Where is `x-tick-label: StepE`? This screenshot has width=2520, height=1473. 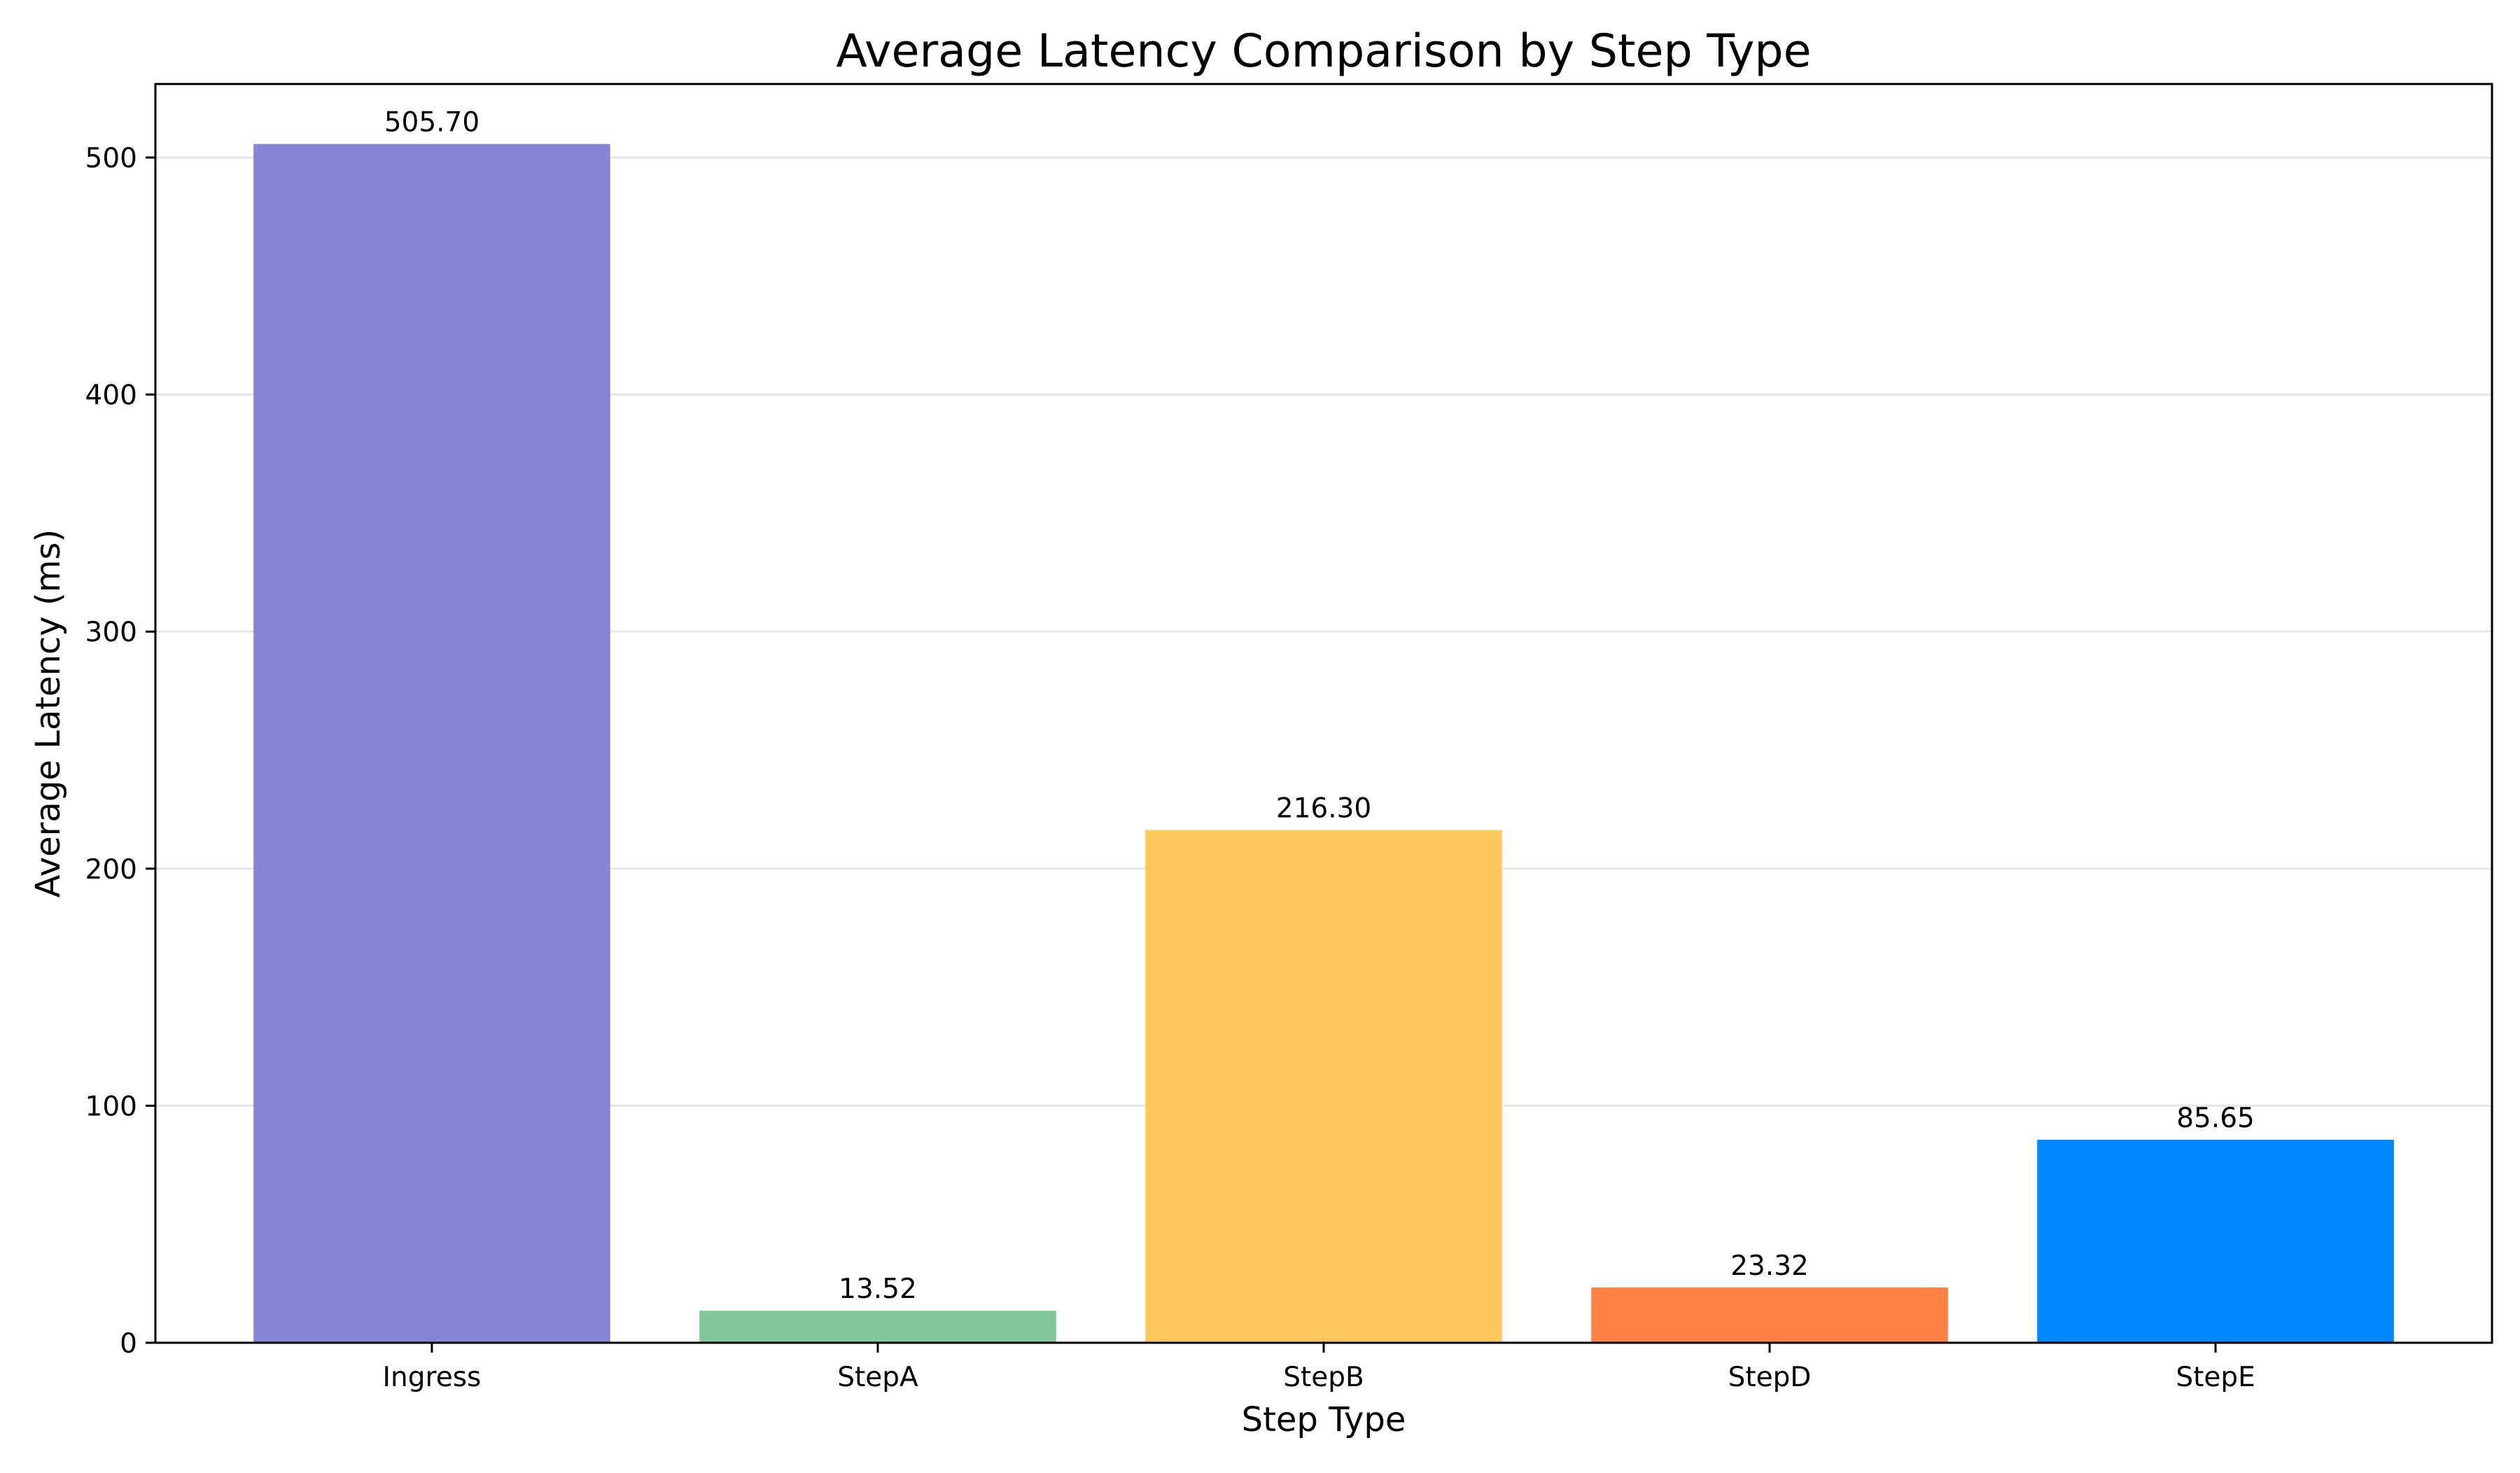
x-tick-label: StepE is located at coordinates (2215, 1377).